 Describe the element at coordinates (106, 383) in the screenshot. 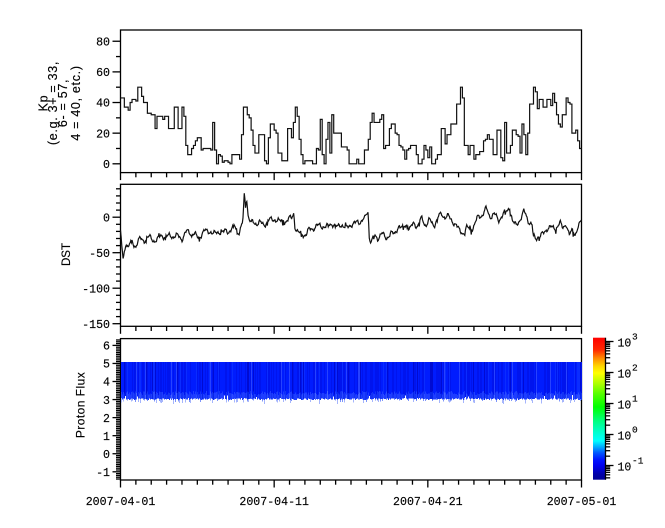

I see `svg-text: 4` at that location.